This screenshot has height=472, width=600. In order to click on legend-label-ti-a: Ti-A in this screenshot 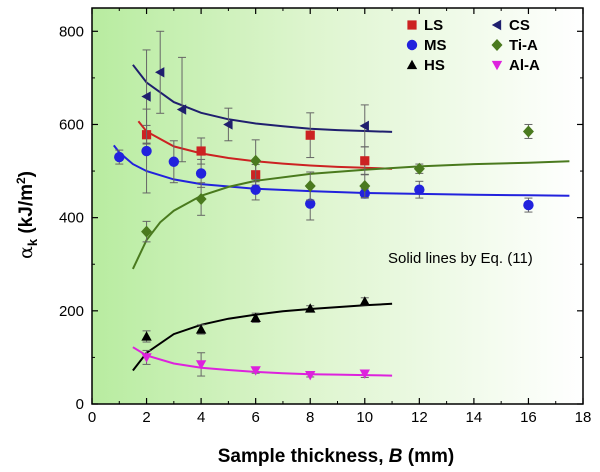, I will do `click(523, 45)`.